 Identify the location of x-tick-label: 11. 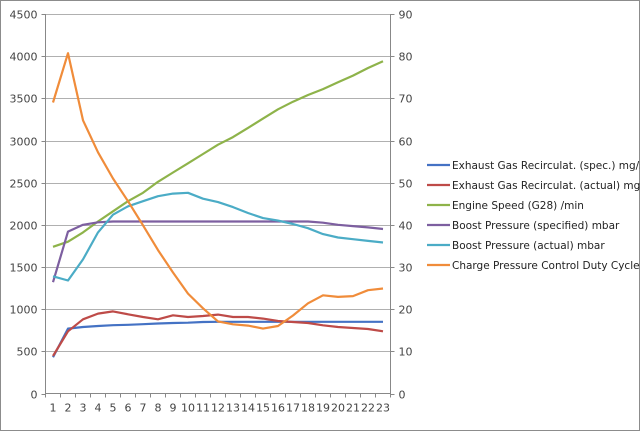
(203, 408).